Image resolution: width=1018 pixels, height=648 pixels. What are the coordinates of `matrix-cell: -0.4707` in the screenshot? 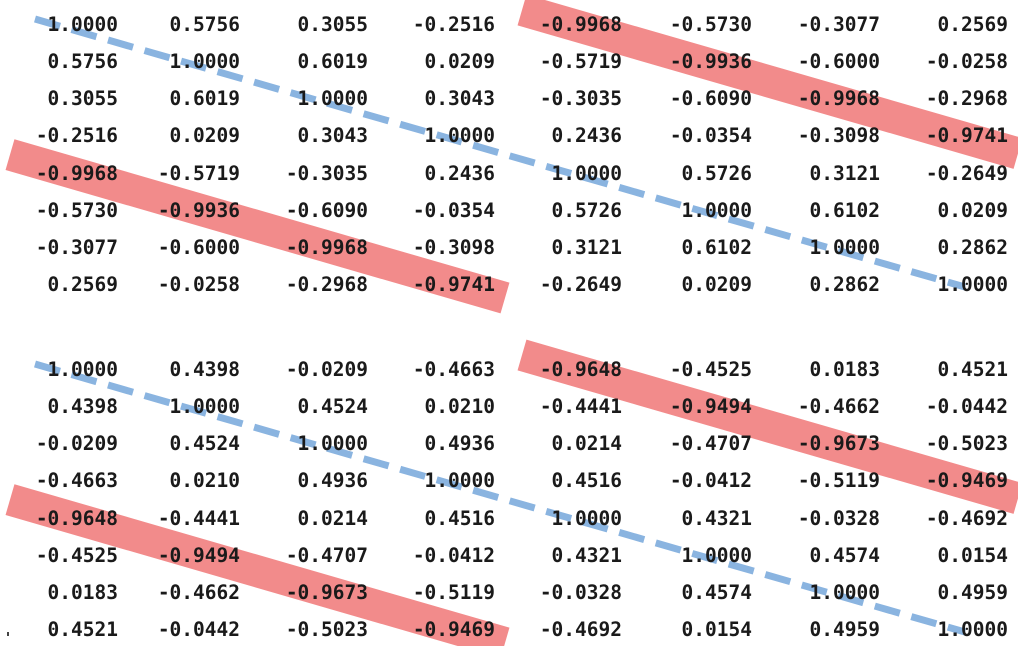 It's located at (326, 555).